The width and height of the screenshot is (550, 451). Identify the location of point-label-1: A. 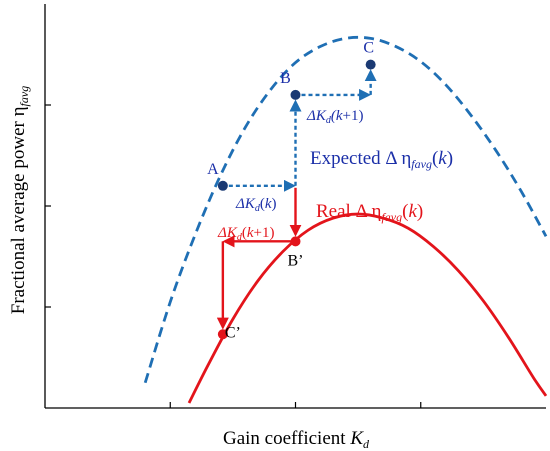
(213, 169).